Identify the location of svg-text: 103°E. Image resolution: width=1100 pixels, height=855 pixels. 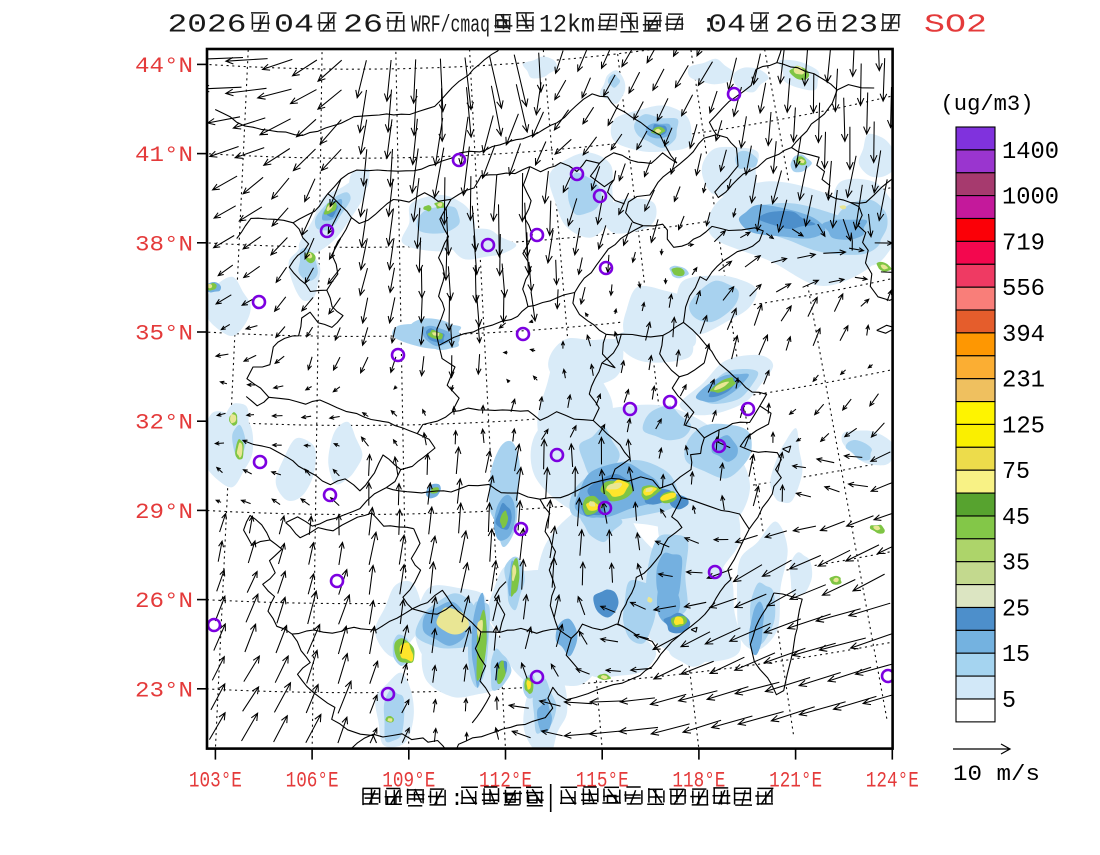
(215, 781).